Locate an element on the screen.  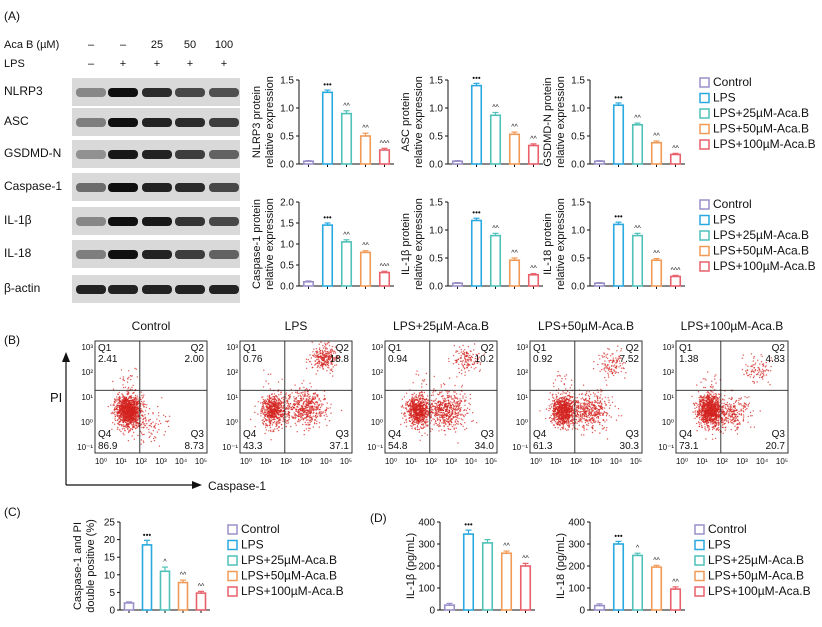
header-row-value: + is located at coordinates (157, 64).